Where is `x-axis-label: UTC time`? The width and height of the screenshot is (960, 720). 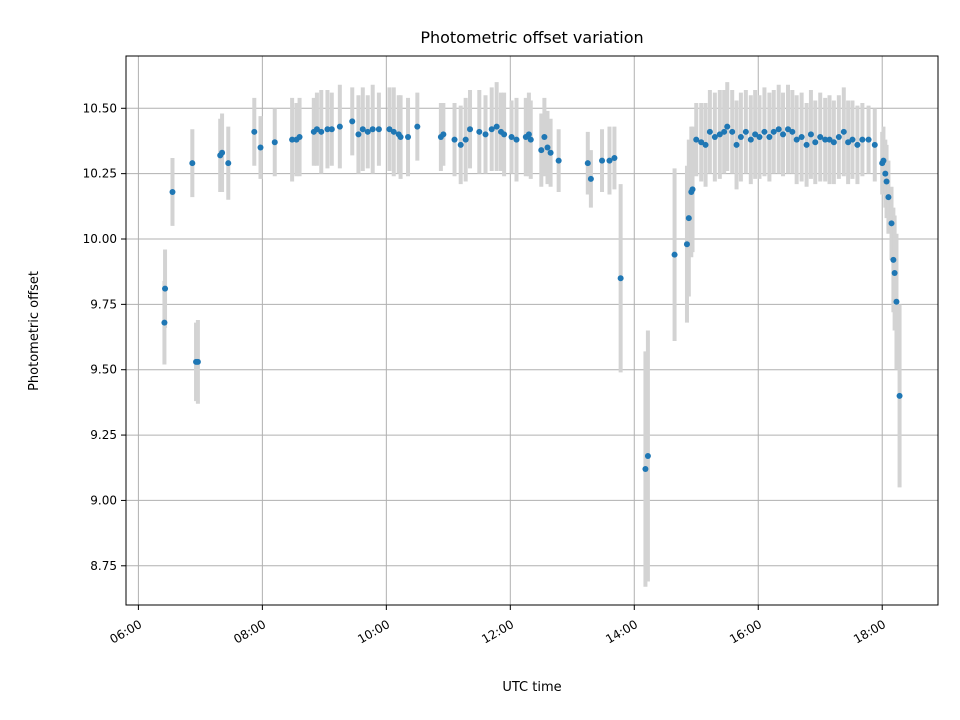 x-axis-label: UTC time is located at coordinates (531, 687).